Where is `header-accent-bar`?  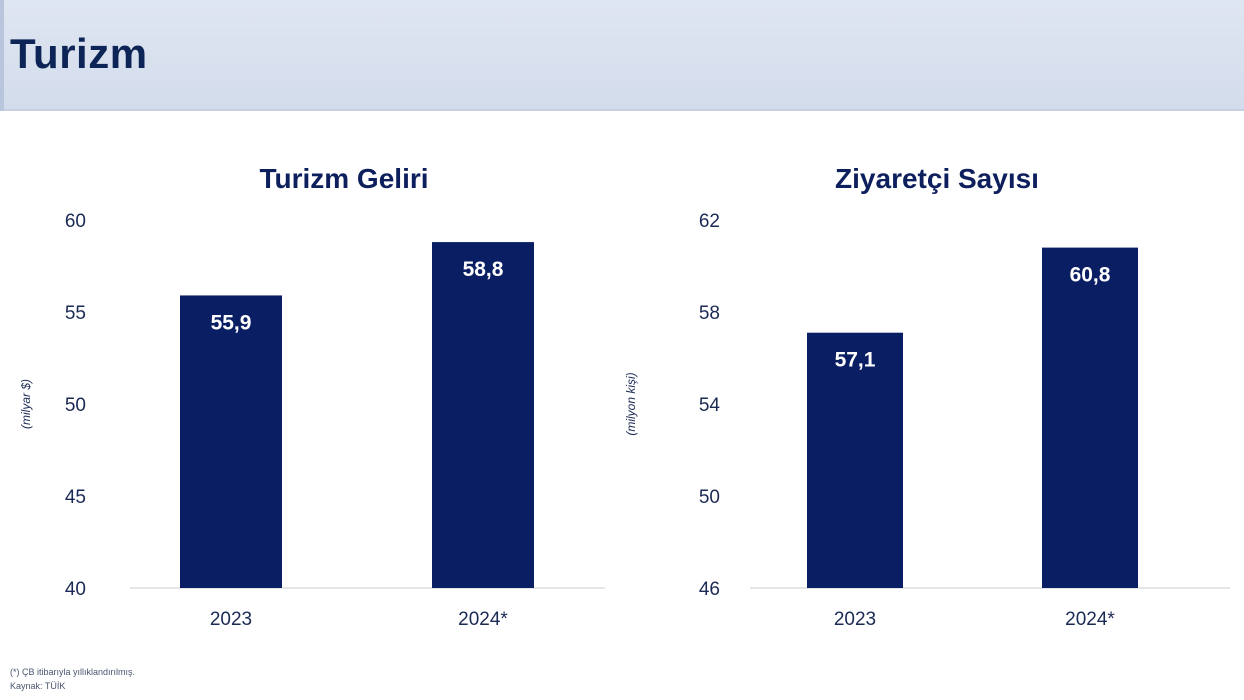
header-accent-bar is located at coordinates (2, 55).